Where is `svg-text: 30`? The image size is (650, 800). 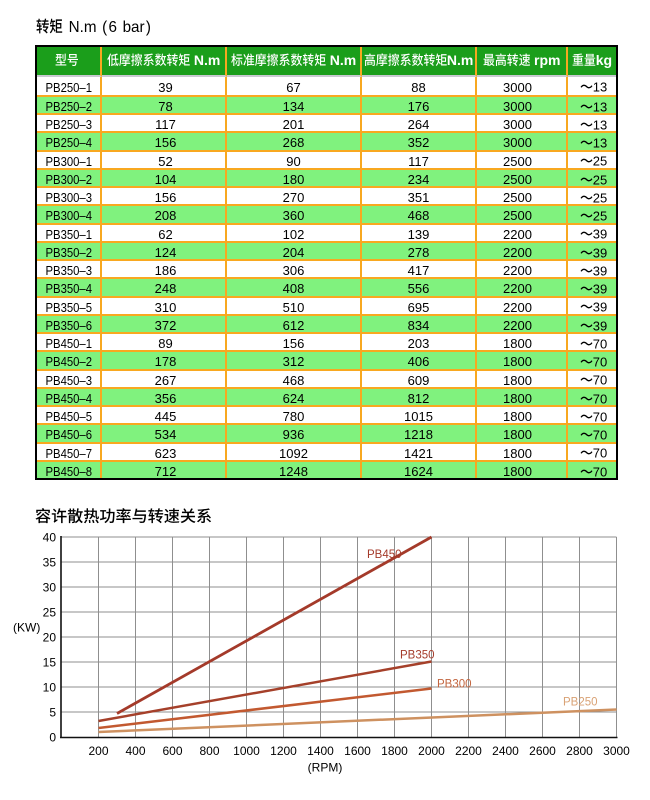
svg-text: 30 is located at coordinates (50, 588).